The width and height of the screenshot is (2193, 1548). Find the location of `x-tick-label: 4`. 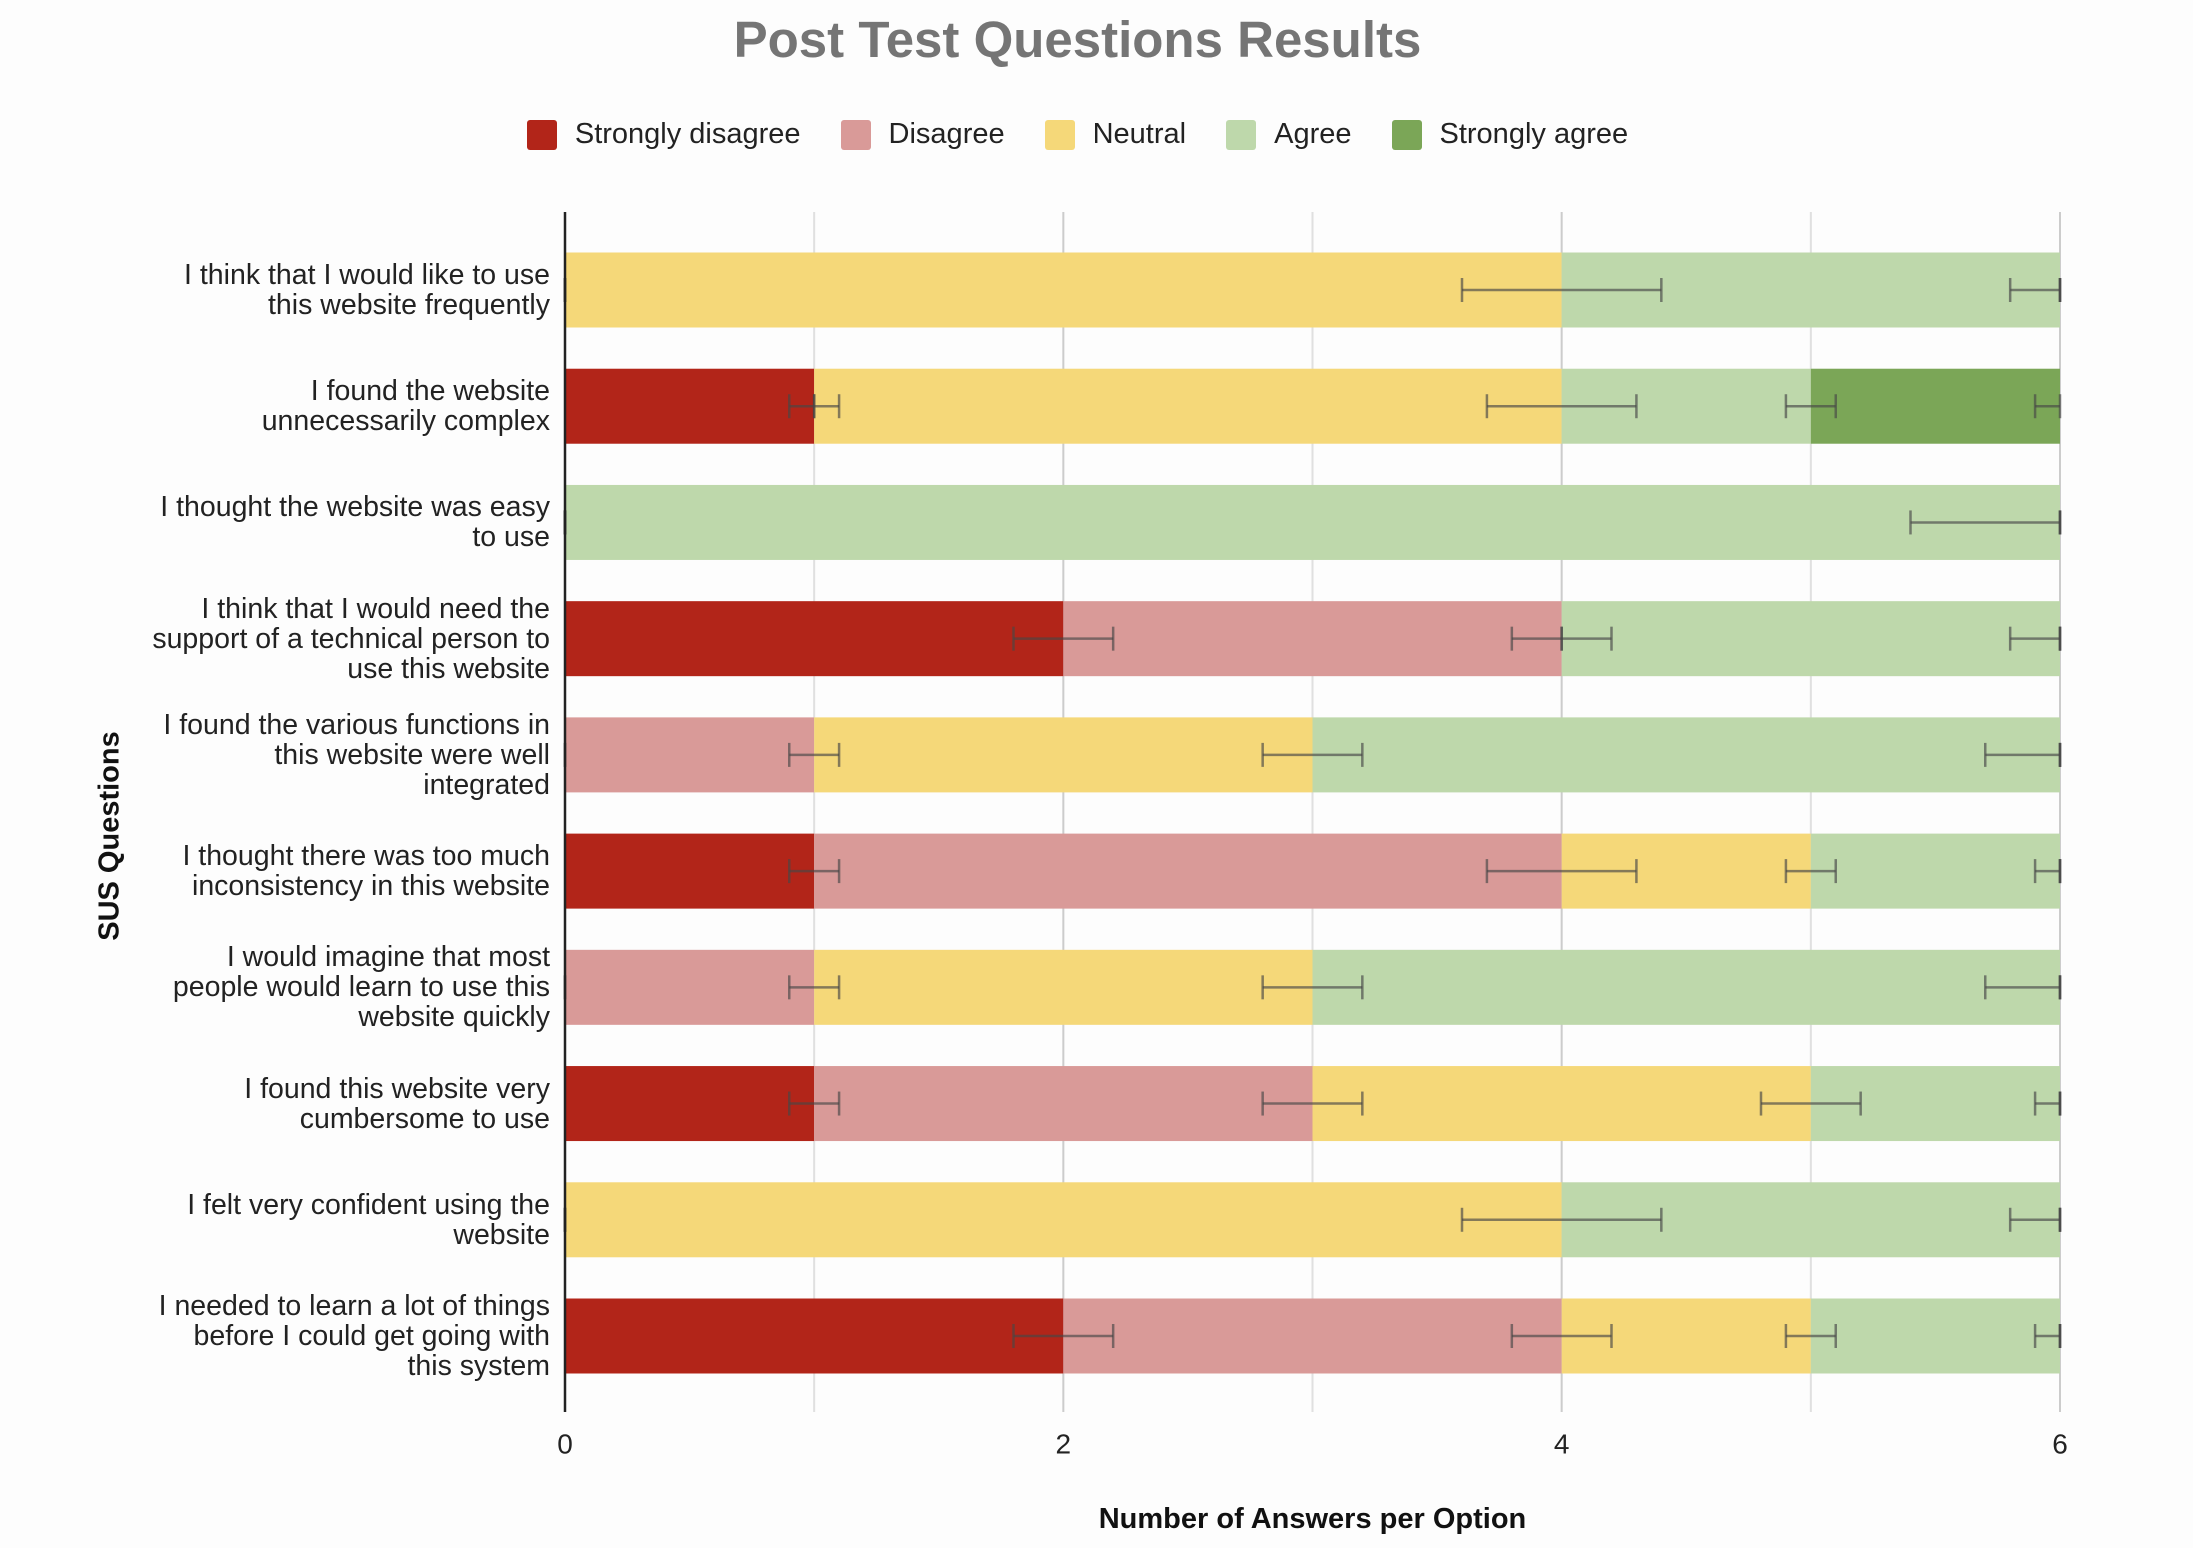

x-tick-label: 4 is located at coordinates (1562, 1443).